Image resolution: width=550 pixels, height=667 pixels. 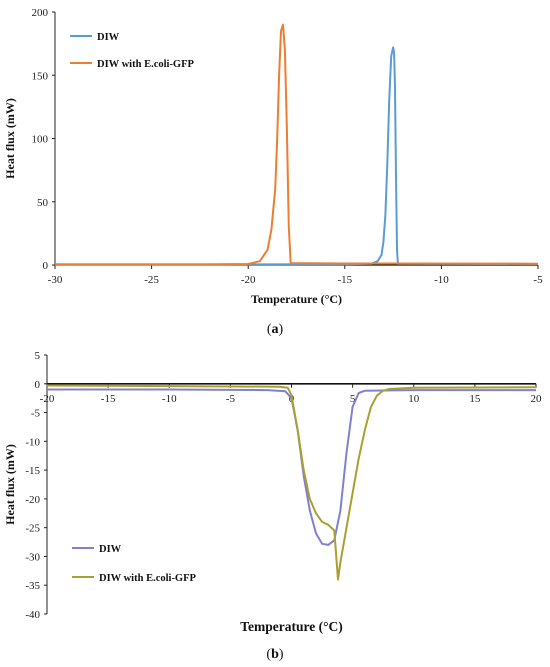 What do you see at coordinates (40, 140) in the screenshot?
I see `y-tick-label: 100` at bounding box center [40, 140].